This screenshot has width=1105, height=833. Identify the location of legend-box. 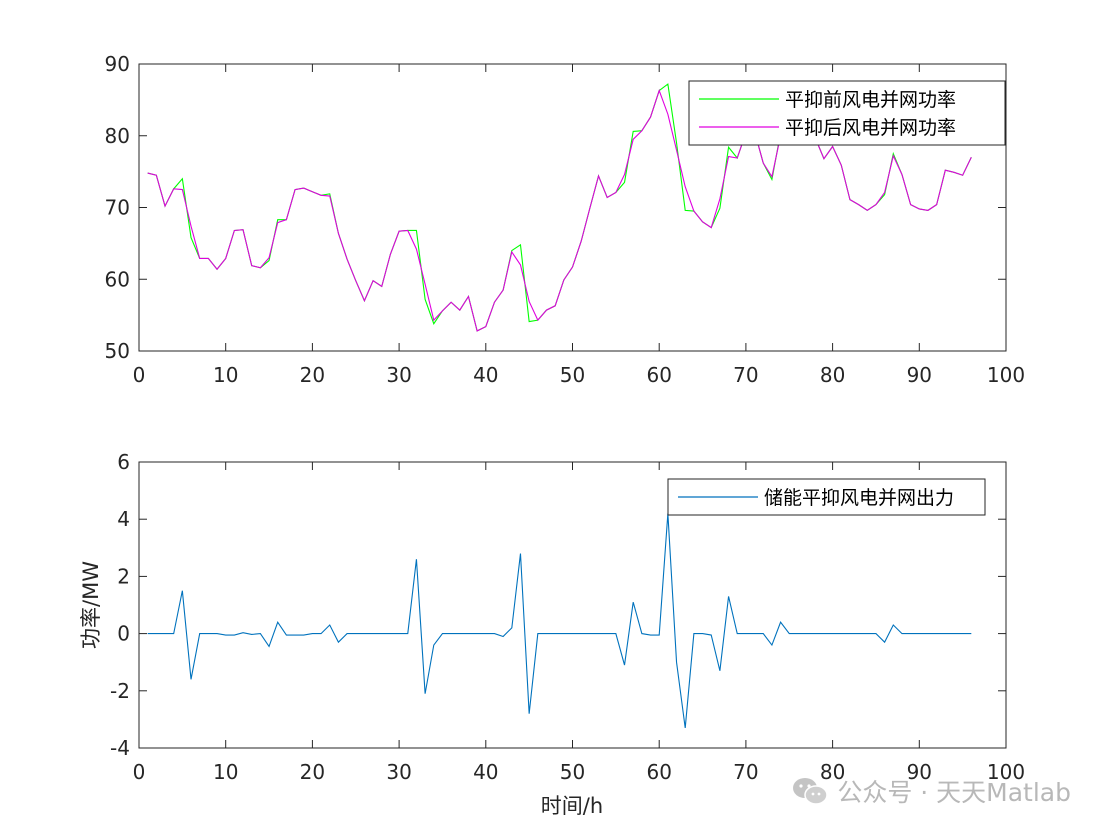
(847, 113).